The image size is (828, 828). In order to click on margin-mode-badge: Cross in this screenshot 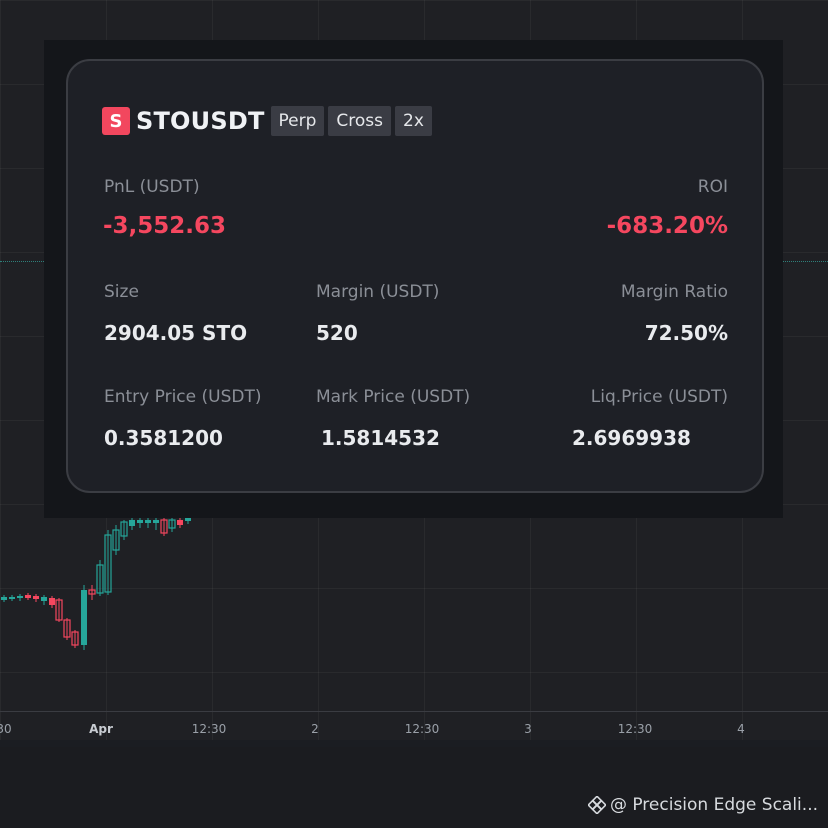, I will do `click(360, 121)`.